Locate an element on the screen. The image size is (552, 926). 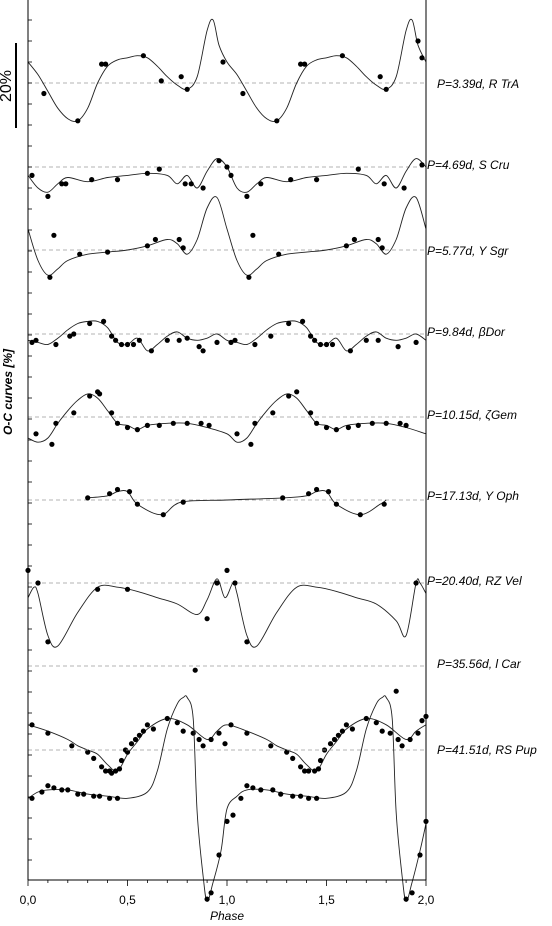
series-label-p-9-84d-dor: P=9.84d, βDor is located at coordinates (466, 332).